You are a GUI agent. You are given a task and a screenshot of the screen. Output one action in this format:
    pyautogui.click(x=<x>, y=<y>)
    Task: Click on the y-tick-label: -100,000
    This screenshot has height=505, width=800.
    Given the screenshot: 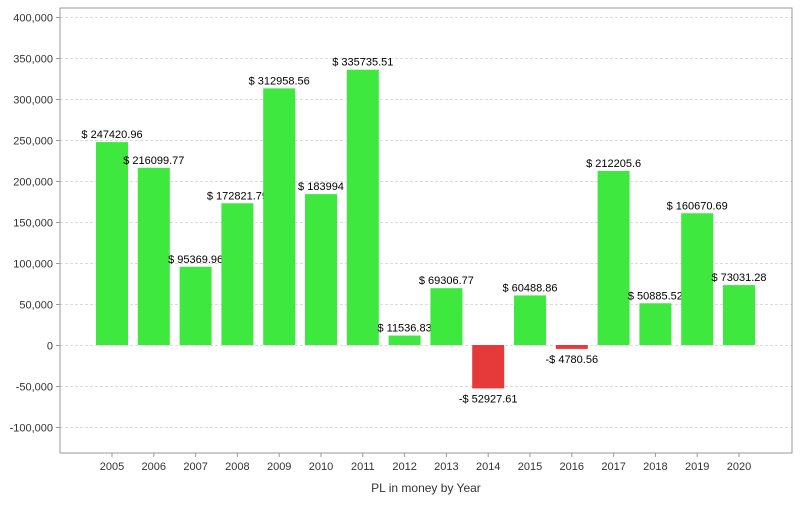 What is the action you would take?
    pyautogui.click(x=31, y=429)
    